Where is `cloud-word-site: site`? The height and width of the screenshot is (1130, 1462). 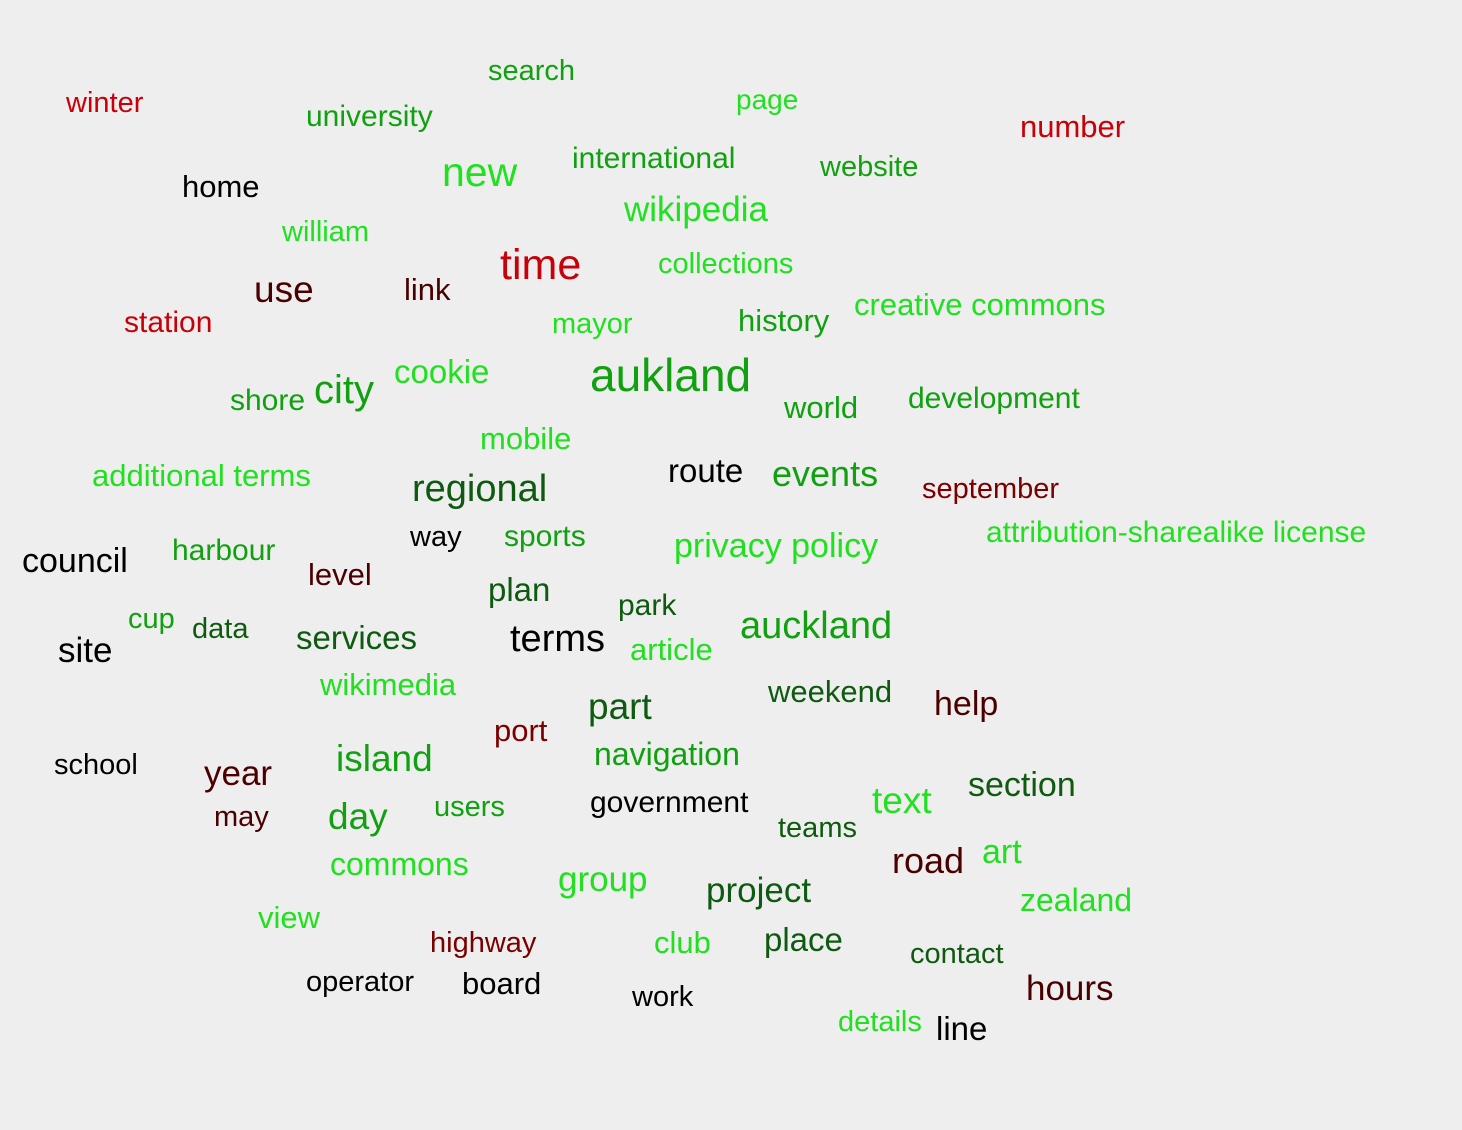 cloud-word-site: site is located at coordinates (85, 650).